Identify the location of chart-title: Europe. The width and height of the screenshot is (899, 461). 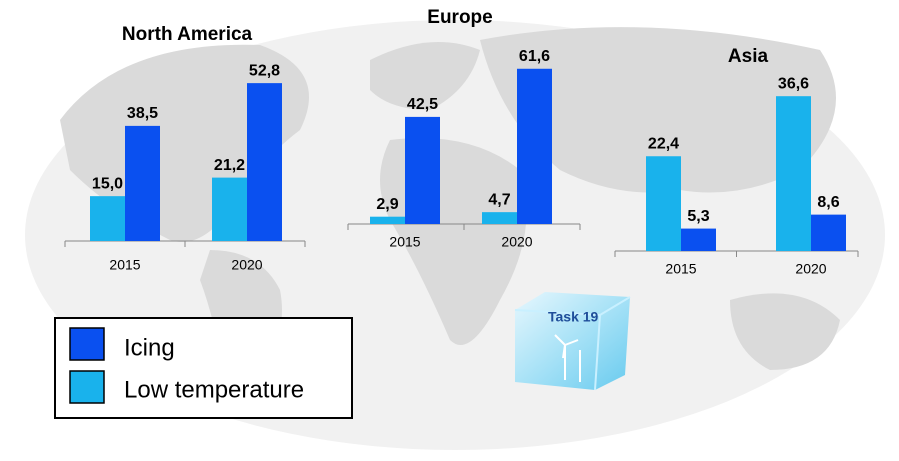
(459, 17).